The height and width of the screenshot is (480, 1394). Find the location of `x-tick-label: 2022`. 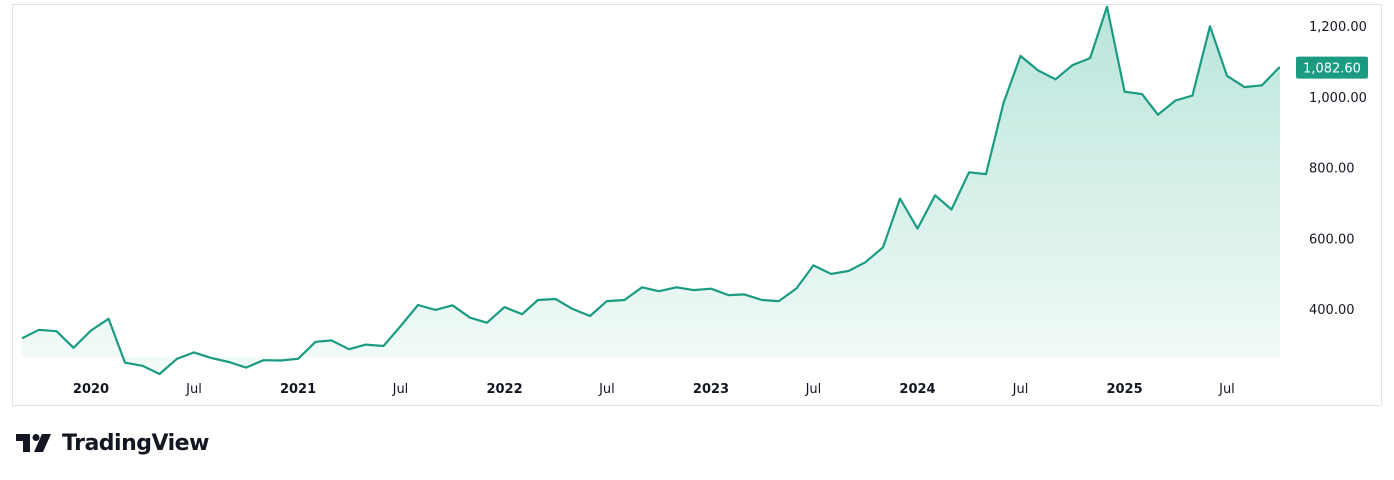

x-tick-label: 2022 is located at coordinates (504, 389).